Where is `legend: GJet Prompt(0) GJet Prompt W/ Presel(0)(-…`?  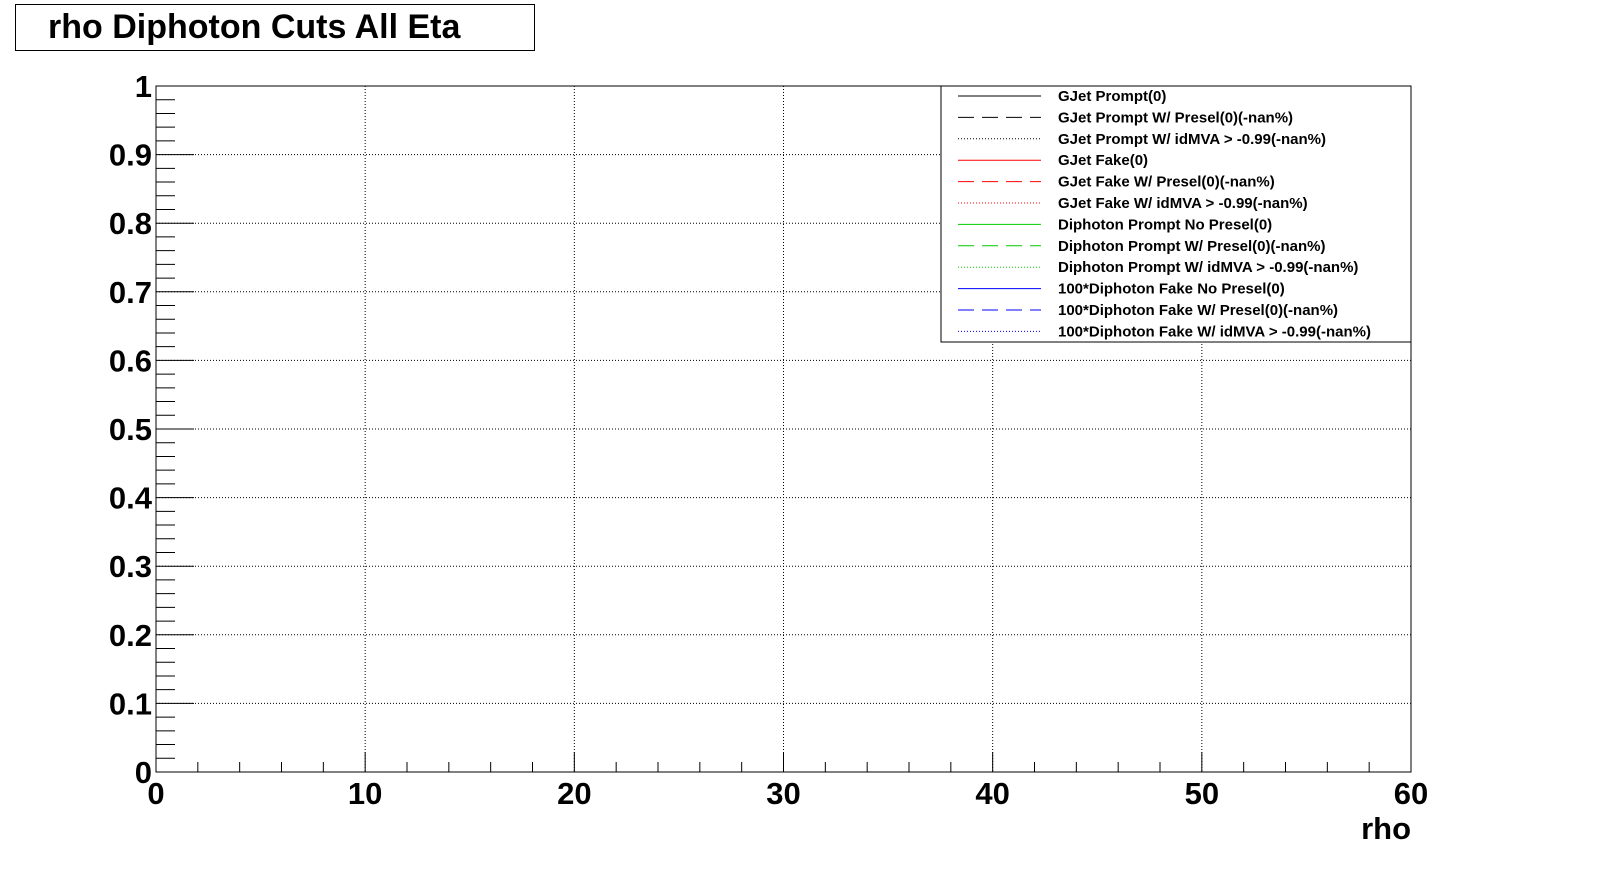 legend: GJet Prompt(0) GJet Prompt W/ Presel(0)(-… is located at coordinates (1176, 214).